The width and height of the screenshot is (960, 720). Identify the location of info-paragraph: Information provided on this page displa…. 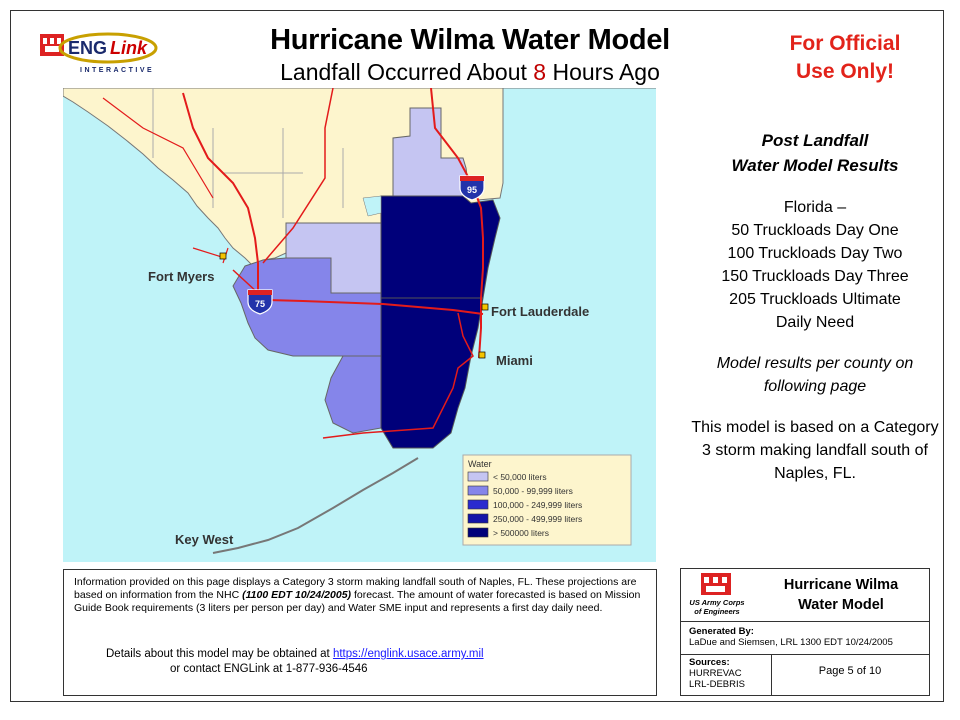
(359, 595).